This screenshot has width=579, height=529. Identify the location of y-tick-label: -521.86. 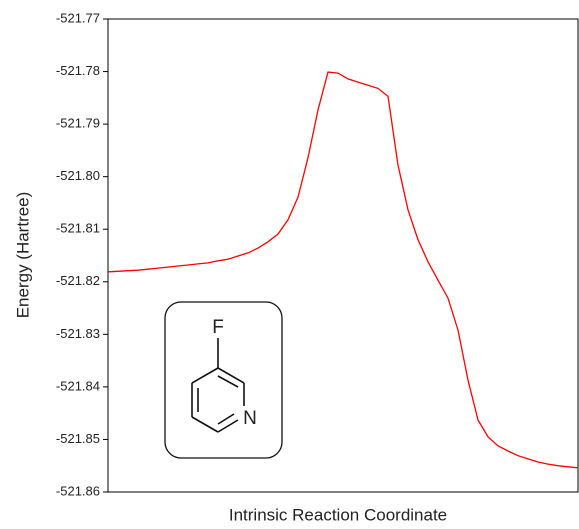
(78, 490).